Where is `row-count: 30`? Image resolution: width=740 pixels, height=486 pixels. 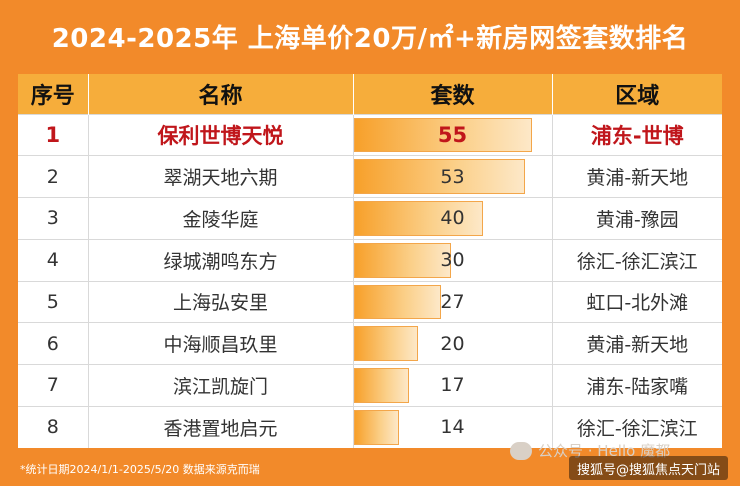
row-count: 30 is located at coordinates (453, 259).